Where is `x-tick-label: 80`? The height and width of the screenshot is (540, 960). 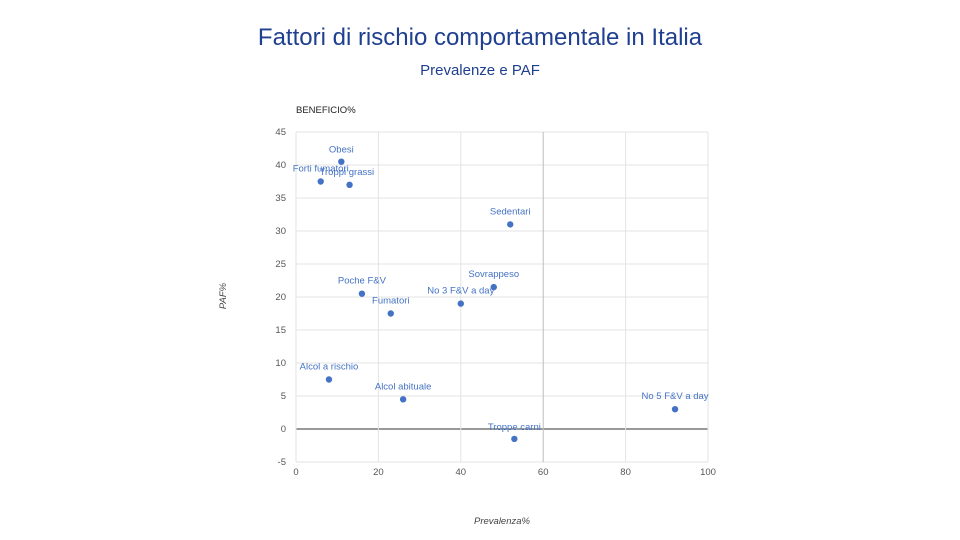 x-tick-label: 80 is located at coordinates (625, 472).